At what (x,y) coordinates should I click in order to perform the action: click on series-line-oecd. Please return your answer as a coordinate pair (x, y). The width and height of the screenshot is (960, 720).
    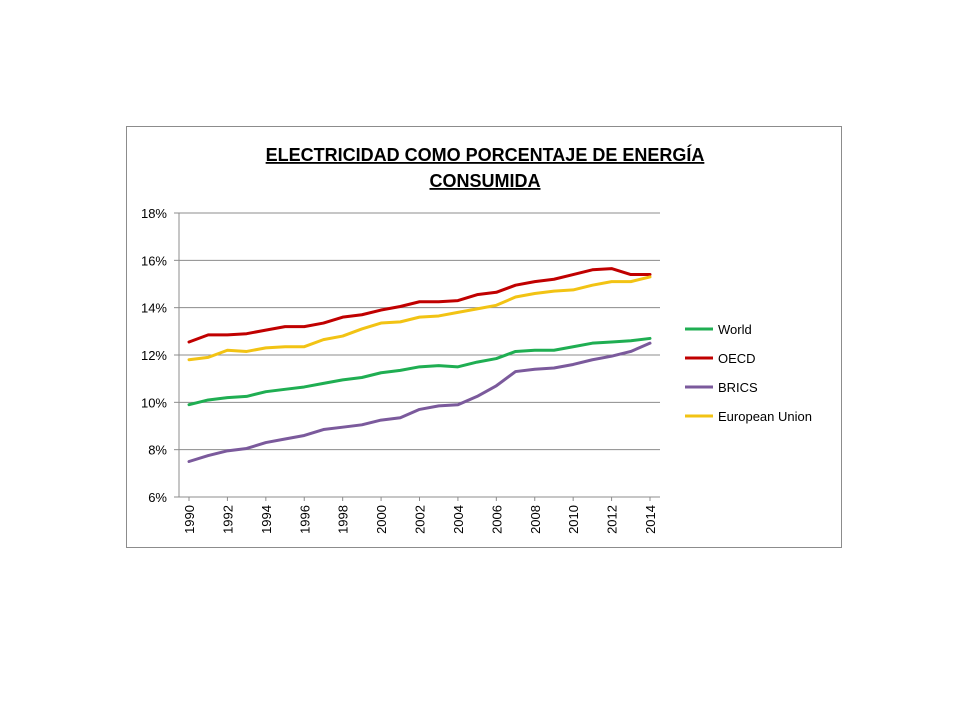
    Looking at the image, I should click on (419, 305).